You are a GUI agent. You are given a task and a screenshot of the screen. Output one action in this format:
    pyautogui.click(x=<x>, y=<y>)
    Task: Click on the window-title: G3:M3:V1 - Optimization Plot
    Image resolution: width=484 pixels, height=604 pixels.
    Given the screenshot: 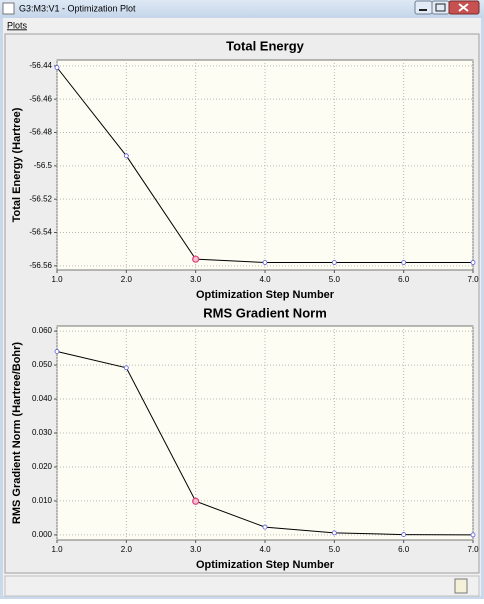 What is the action you would take?
    pyautogui.click(x=77, y=8)
    